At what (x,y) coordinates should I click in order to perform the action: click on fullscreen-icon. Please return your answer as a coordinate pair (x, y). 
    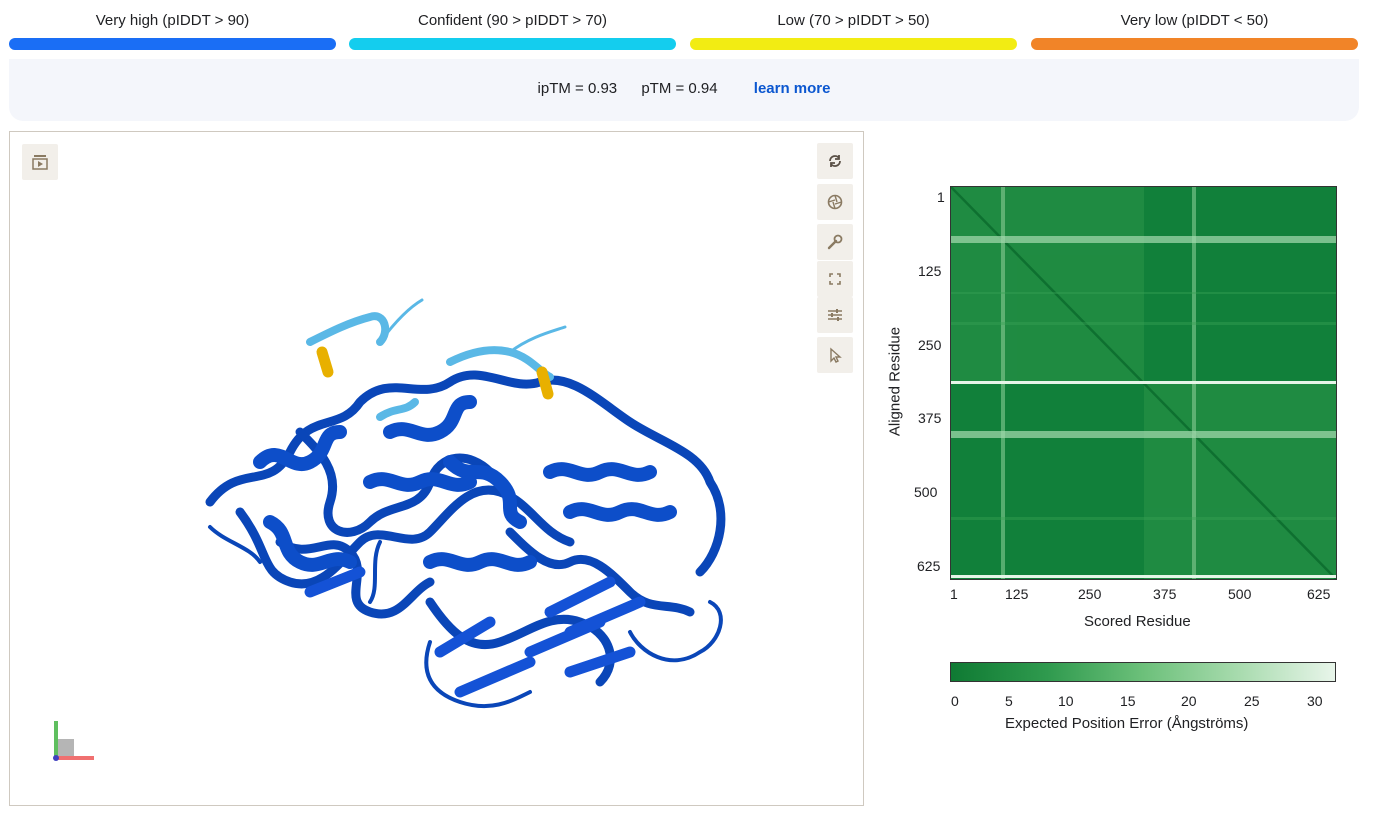
    Looking at the image, I should click on (835, 279).